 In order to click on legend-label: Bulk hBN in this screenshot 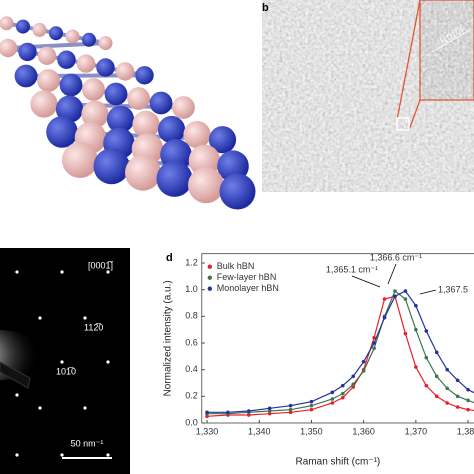, I will do `click(236, 266)`.